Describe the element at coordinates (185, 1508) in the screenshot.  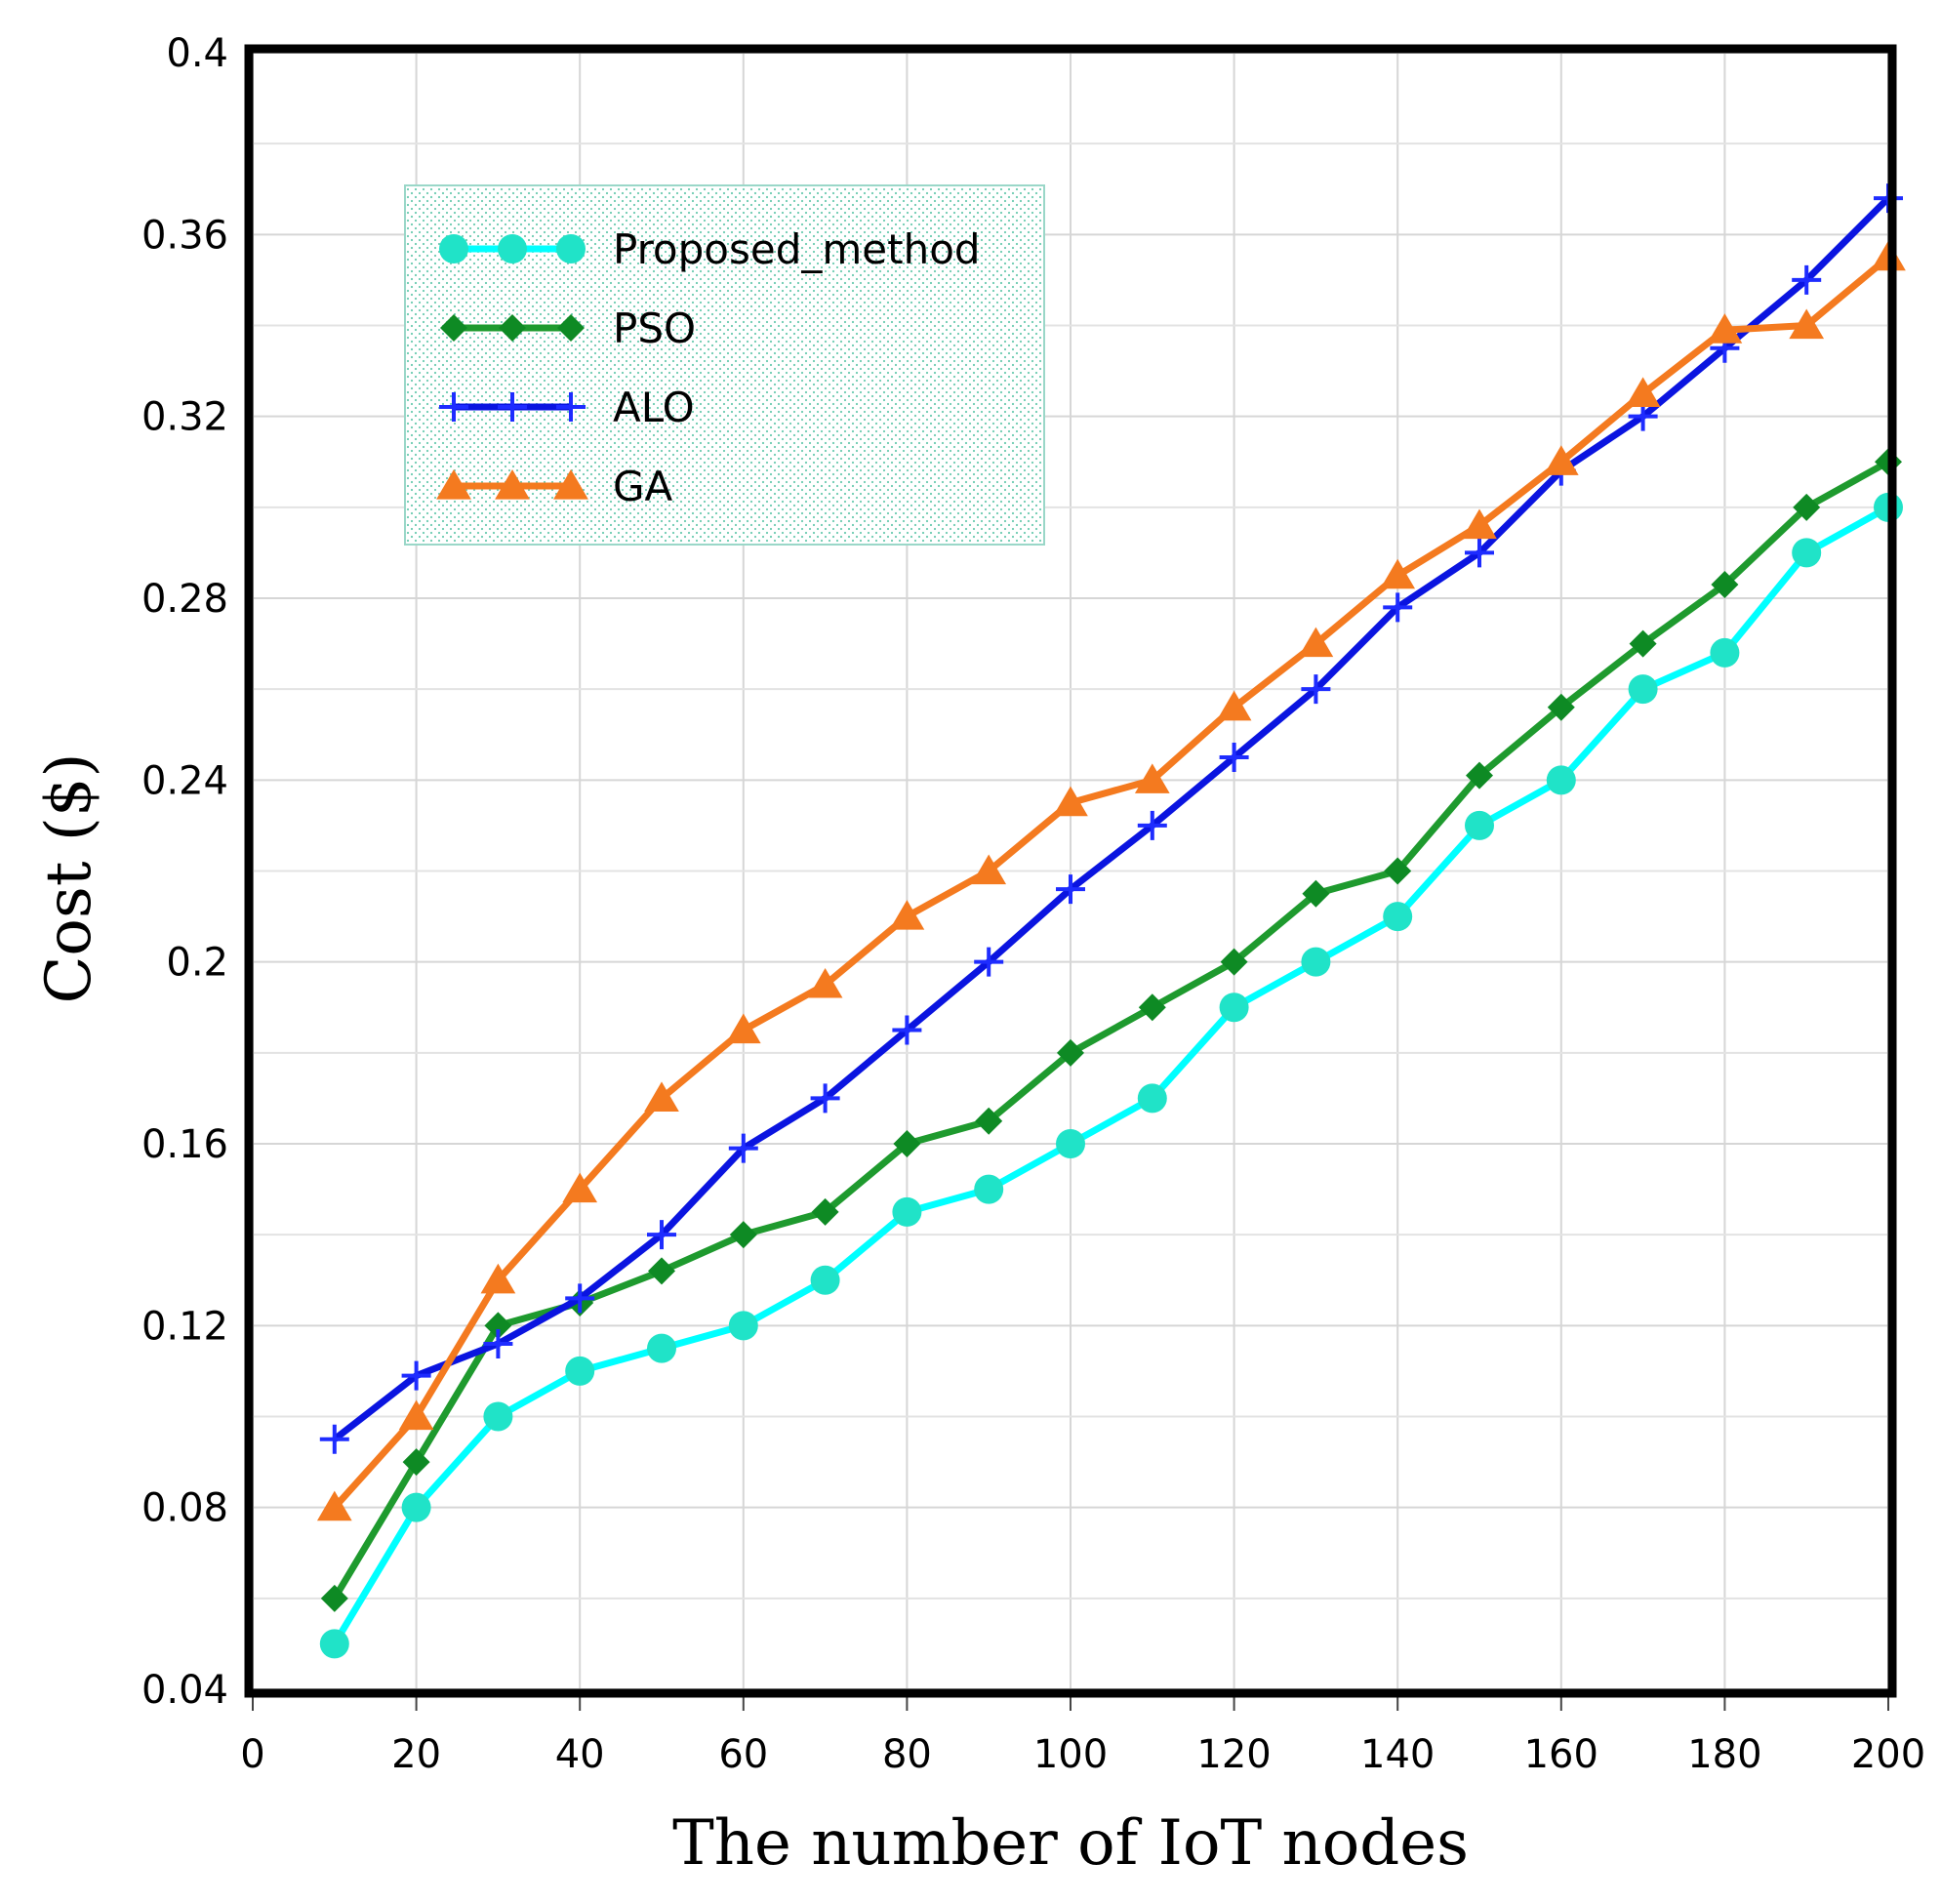
I see `y-tick-label: 0.08` at that location.